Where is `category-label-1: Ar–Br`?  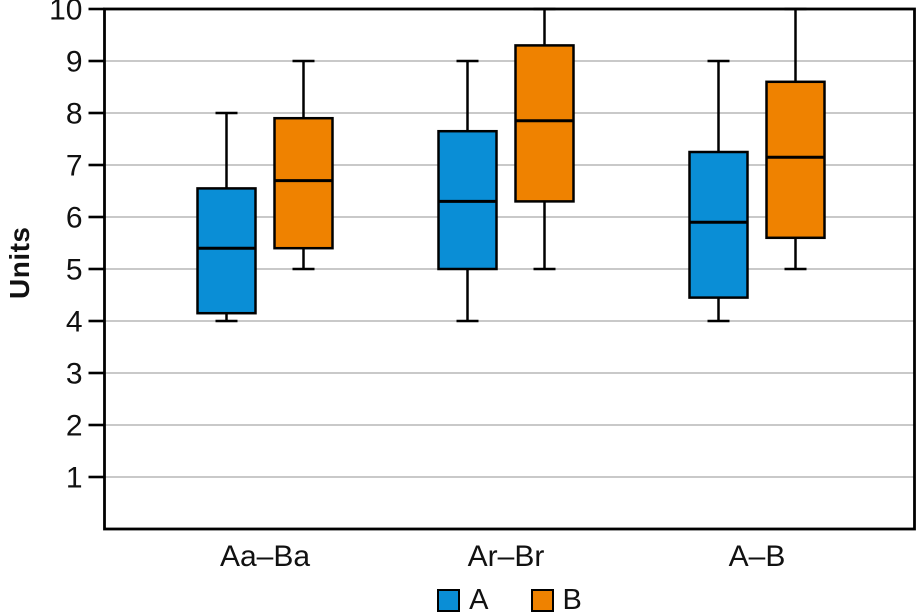 category-label-1: Ar–Br is located at coordinates (506, 556).